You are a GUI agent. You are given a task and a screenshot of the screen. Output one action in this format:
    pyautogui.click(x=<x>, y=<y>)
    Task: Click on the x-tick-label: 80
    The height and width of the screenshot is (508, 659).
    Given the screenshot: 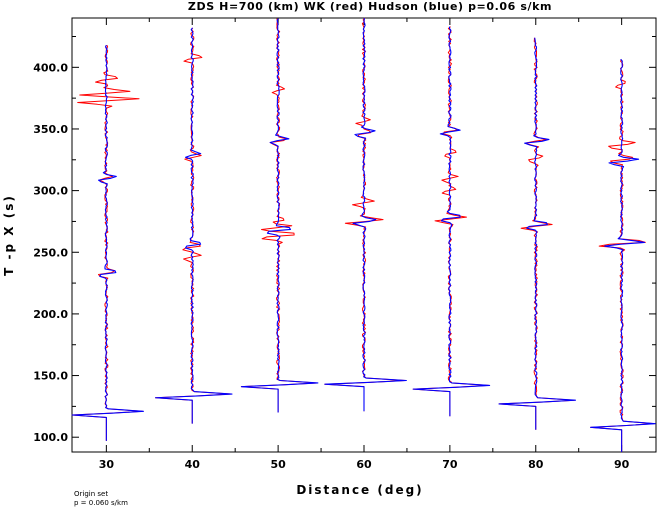 What is the action you would take?
    pyautogui.click(x=536, y=464)
    